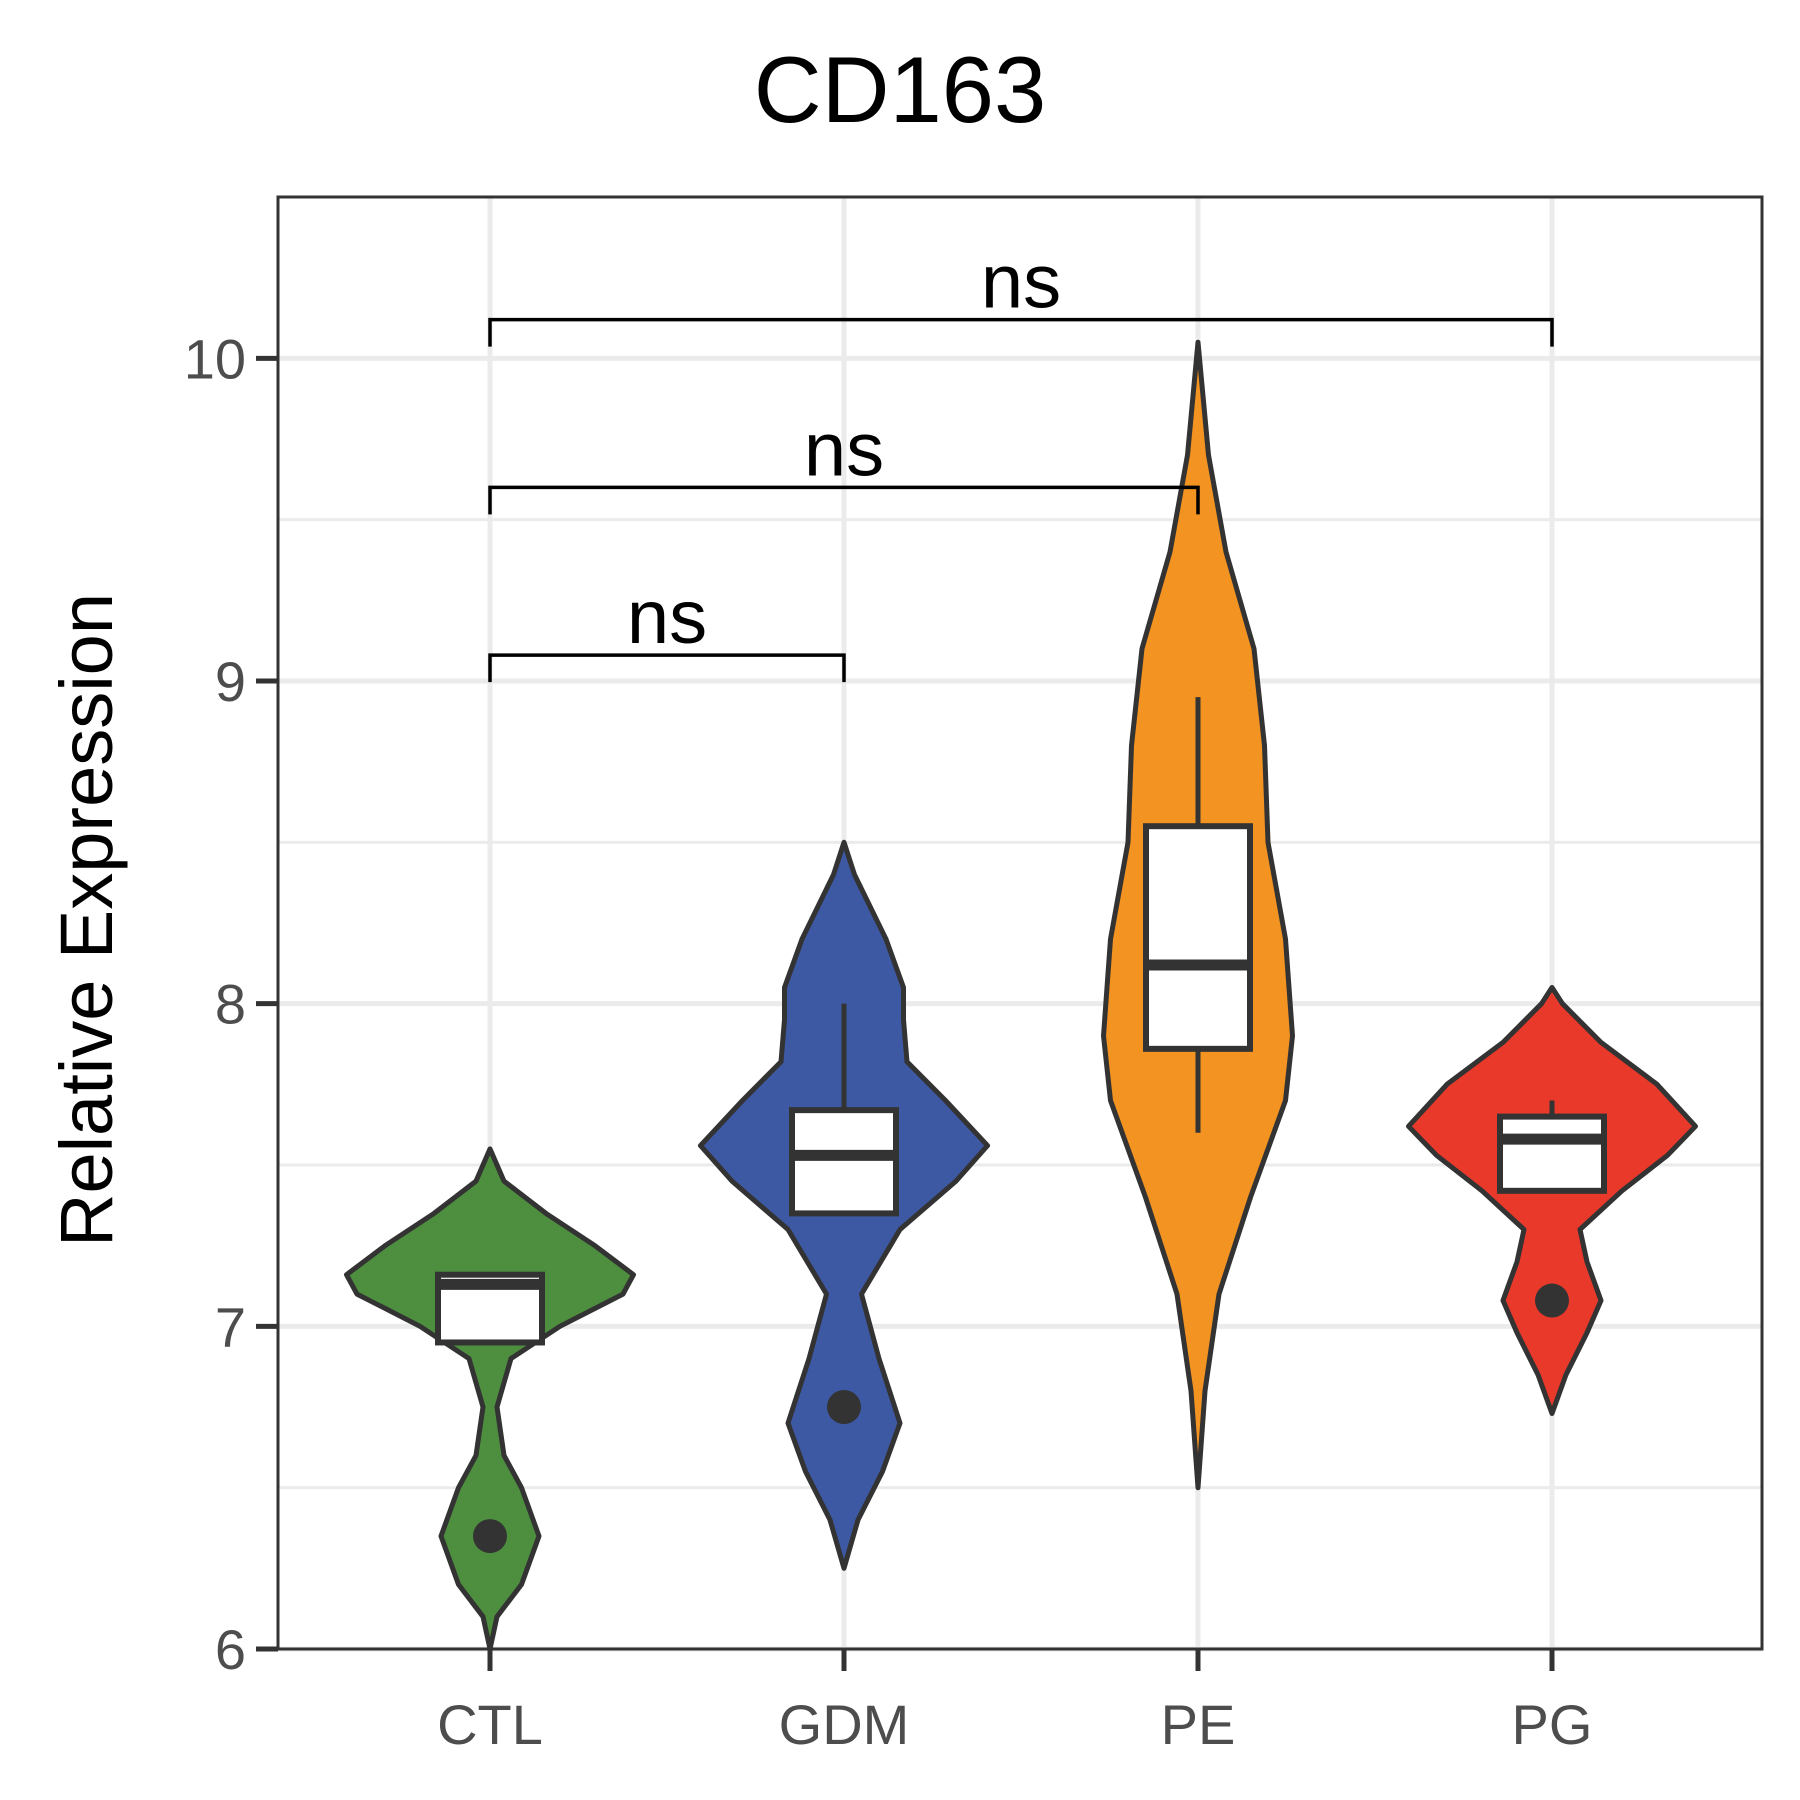  I want to click on y-axis-label: Relative Expression, so click(86, 920).